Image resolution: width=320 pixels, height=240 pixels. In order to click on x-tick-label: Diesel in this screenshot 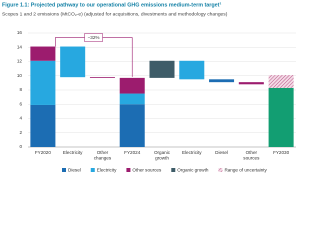, I will do `click(221, 152)`.